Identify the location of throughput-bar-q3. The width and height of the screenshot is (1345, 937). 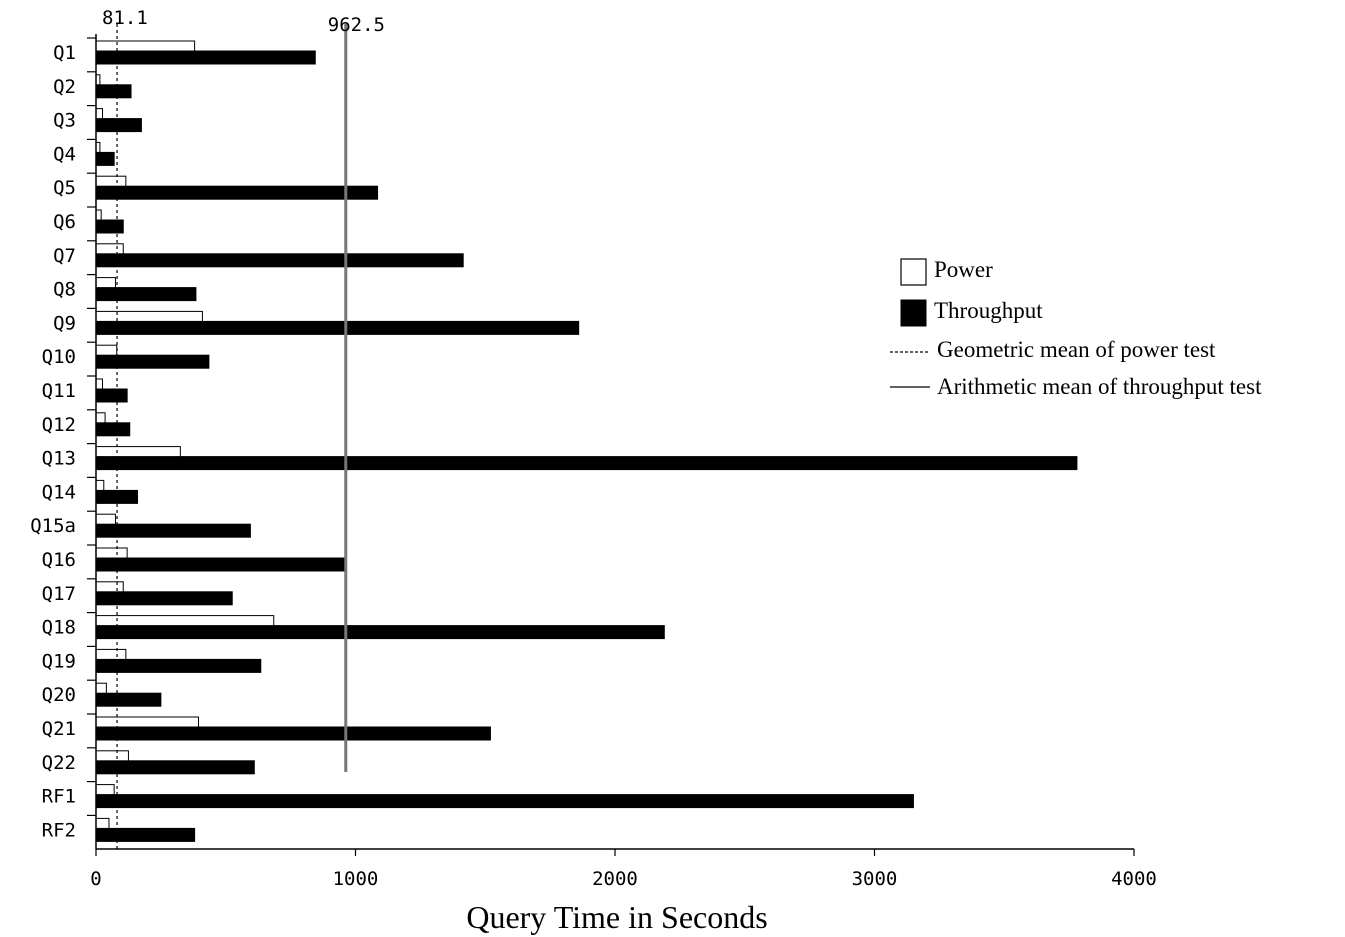
(118, 125).